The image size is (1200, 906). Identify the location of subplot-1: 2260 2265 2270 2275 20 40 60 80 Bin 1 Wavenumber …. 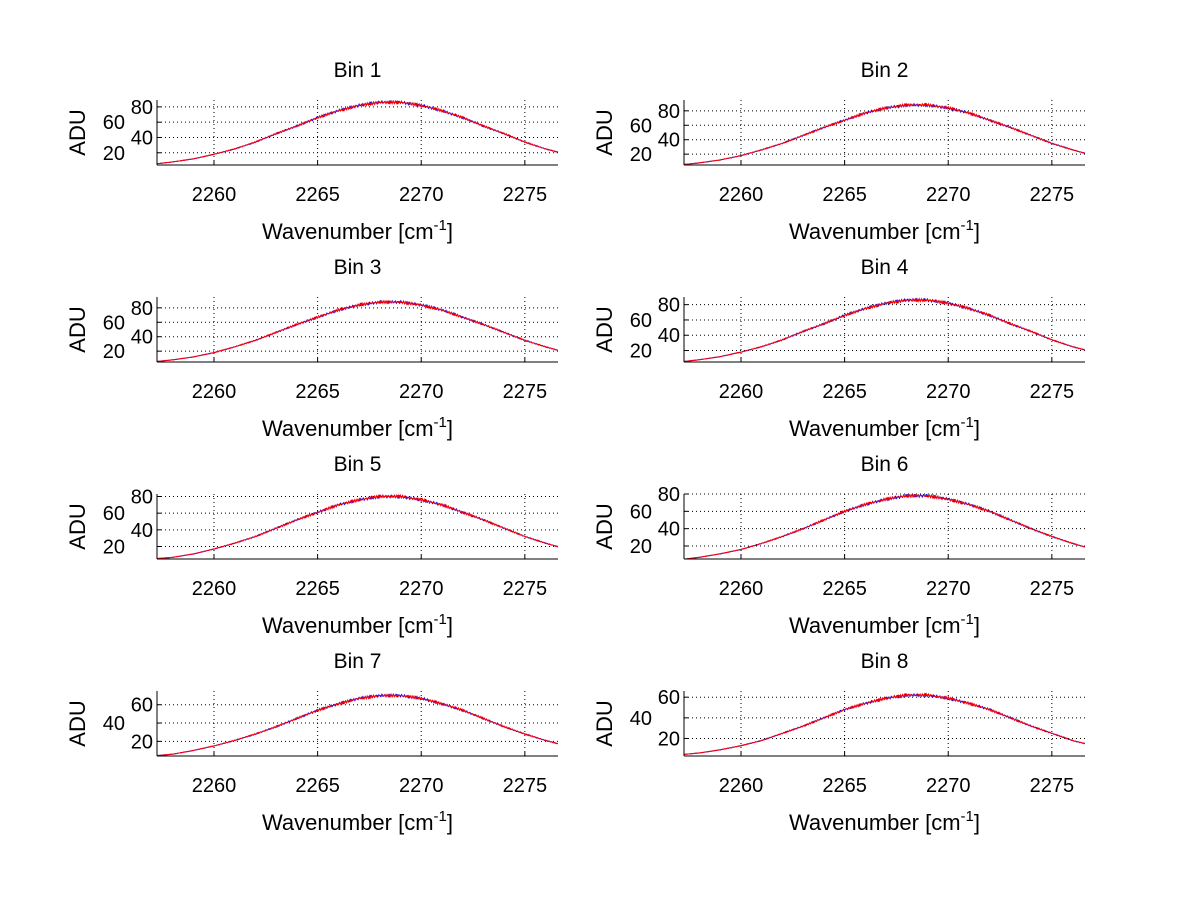
(311, 151).